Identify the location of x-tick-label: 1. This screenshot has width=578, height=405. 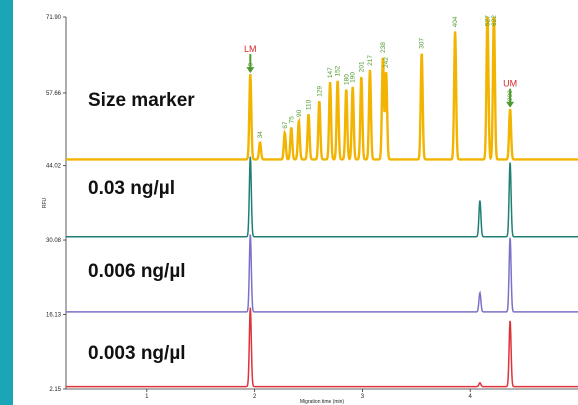
(147, 397).